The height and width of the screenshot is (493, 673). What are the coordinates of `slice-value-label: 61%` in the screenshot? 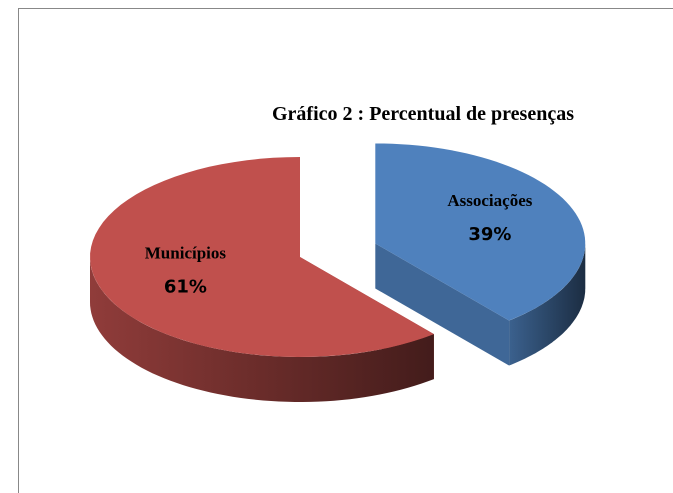 It's located at (185, 287).